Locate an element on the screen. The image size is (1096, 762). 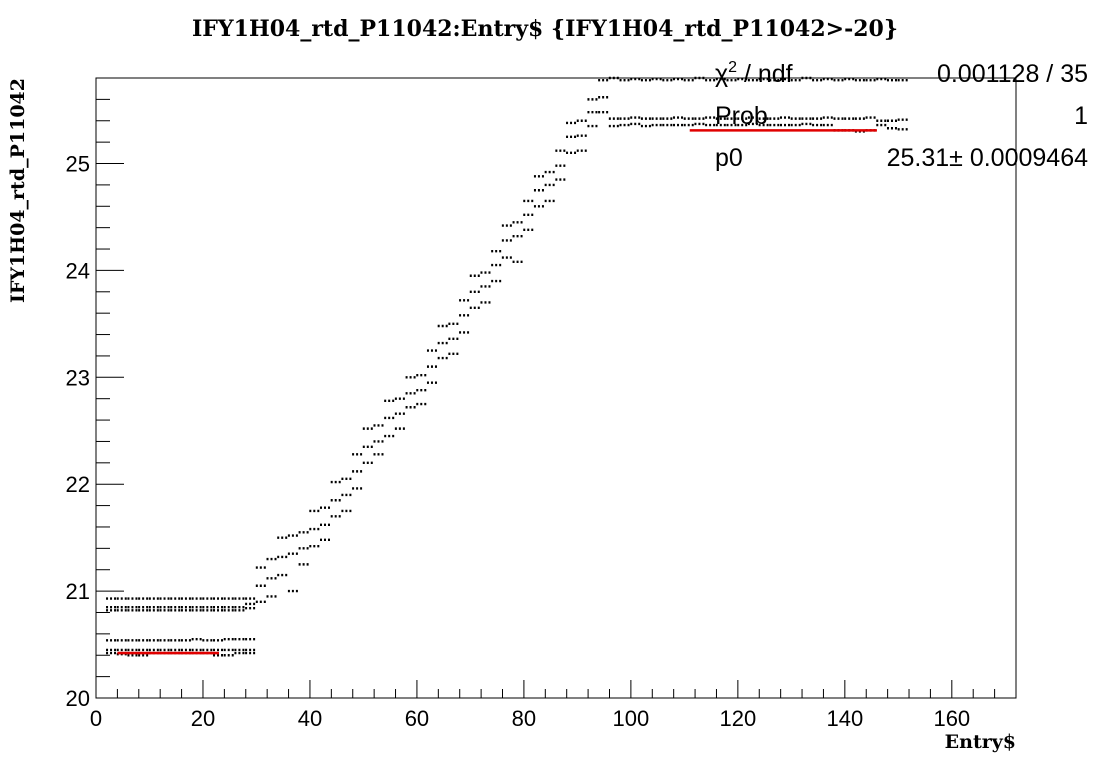
y-tick-label: 21 is located at coordinates (78, 591).